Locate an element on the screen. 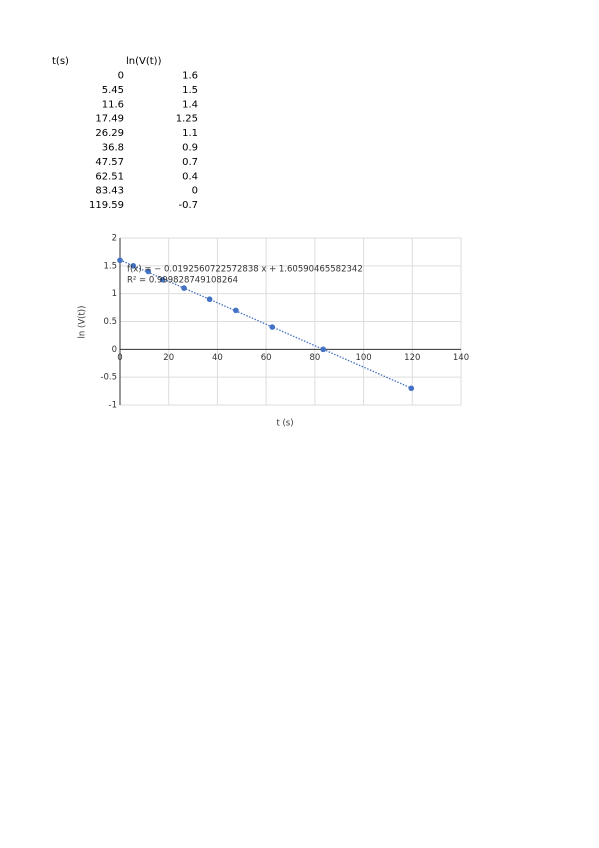  table-header: t(s) is located at coordinates (60, 61).